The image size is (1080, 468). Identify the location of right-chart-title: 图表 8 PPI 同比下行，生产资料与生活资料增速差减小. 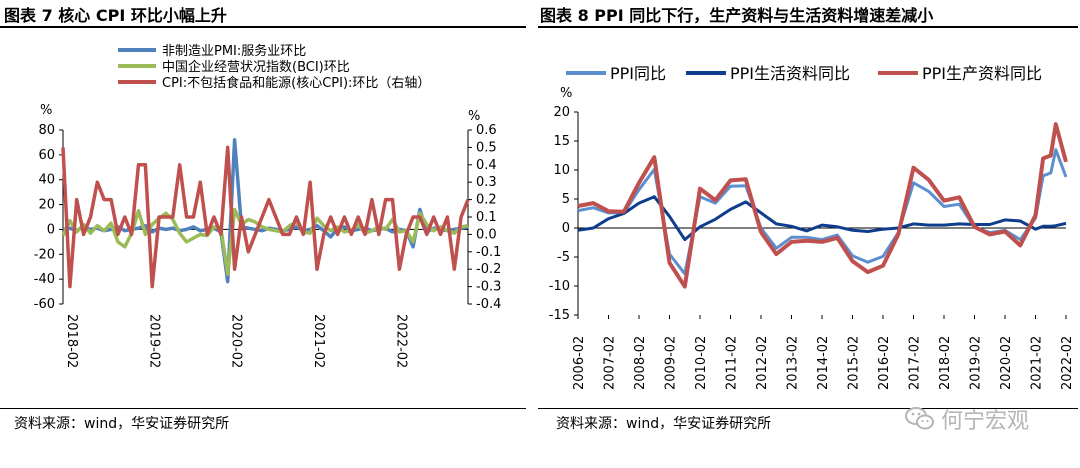
(737, 15).